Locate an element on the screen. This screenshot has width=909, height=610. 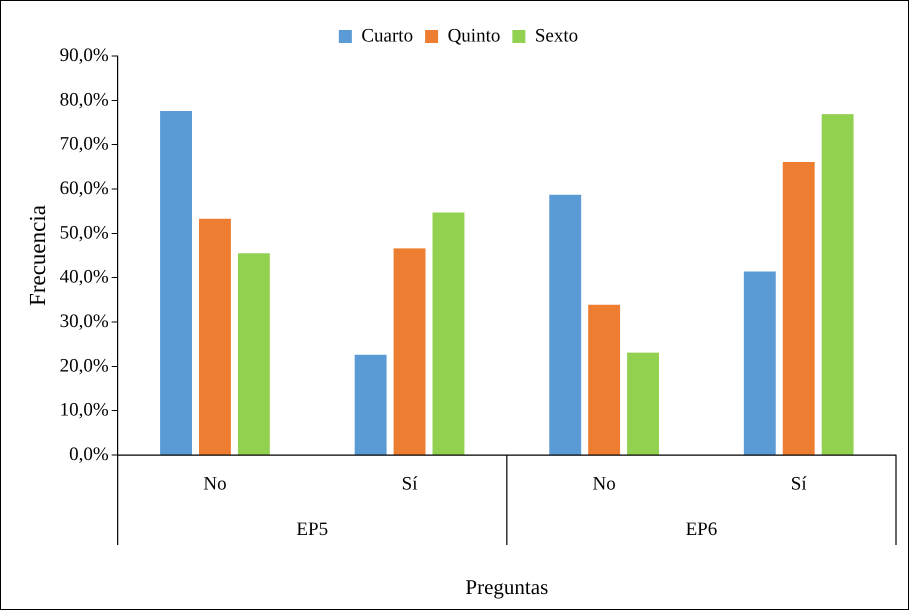
x-axis-title: Preguntas is located at coordinates (506, 586).